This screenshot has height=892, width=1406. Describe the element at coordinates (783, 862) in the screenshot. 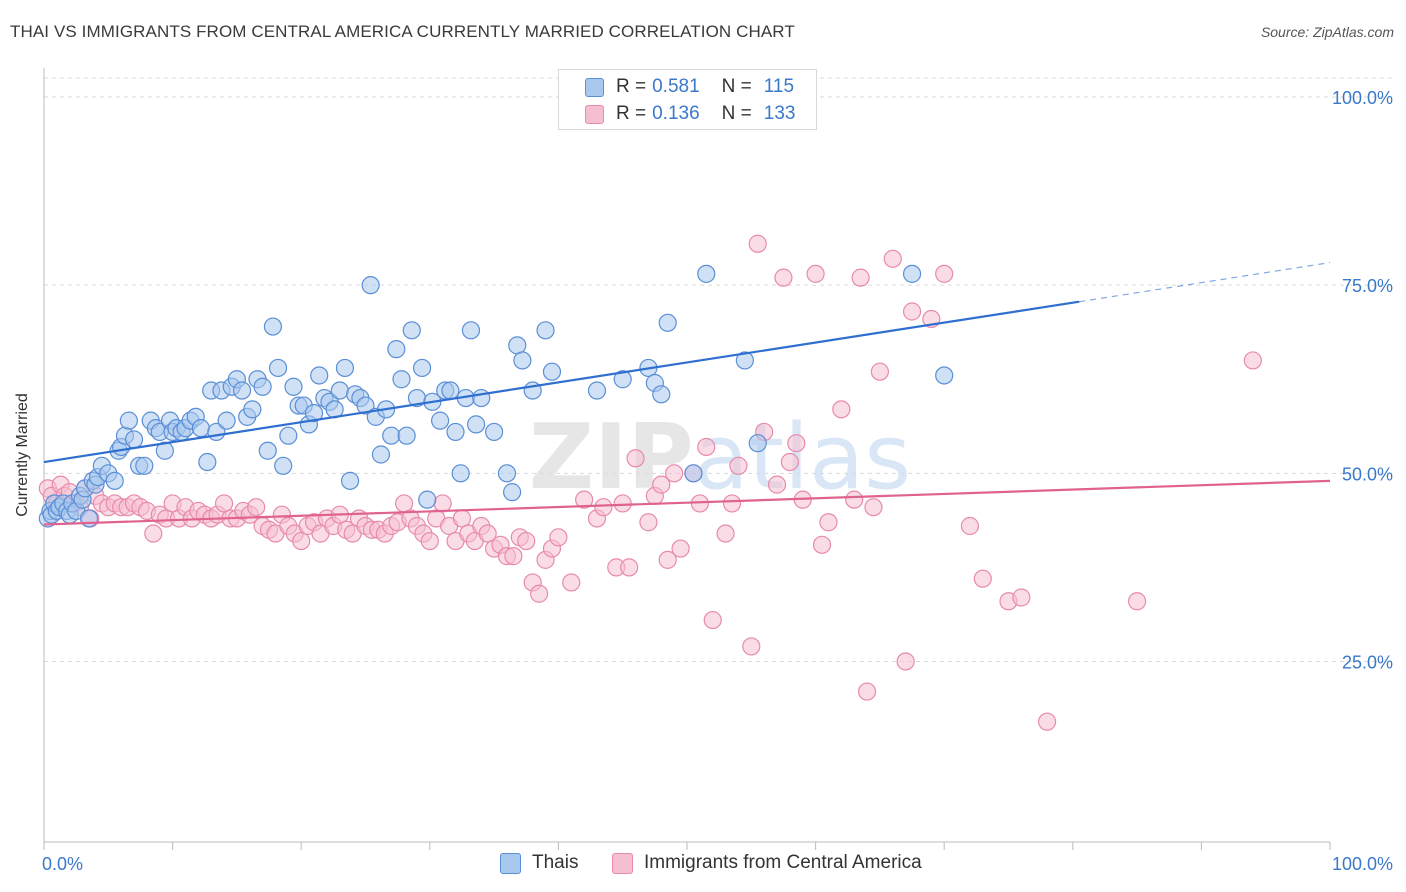

I see `legend-label: Immigrants from Central America` at that location.